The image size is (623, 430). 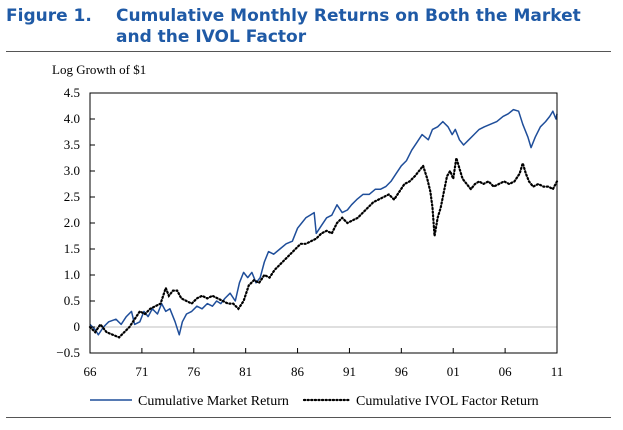 I want to click on x-tick-label: 96, so click(x=402, y=371).